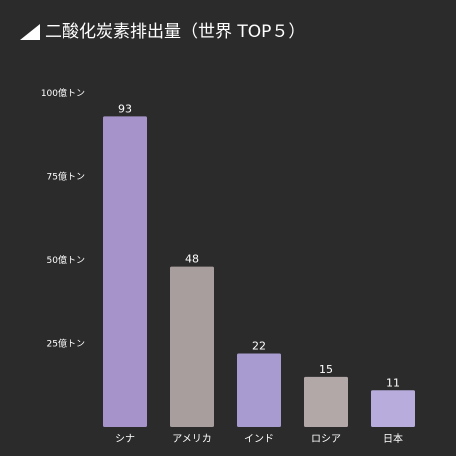  Describe the element at coordinates (30, 32) in the screenshot. I see `triangle-corner-icon` at that location.